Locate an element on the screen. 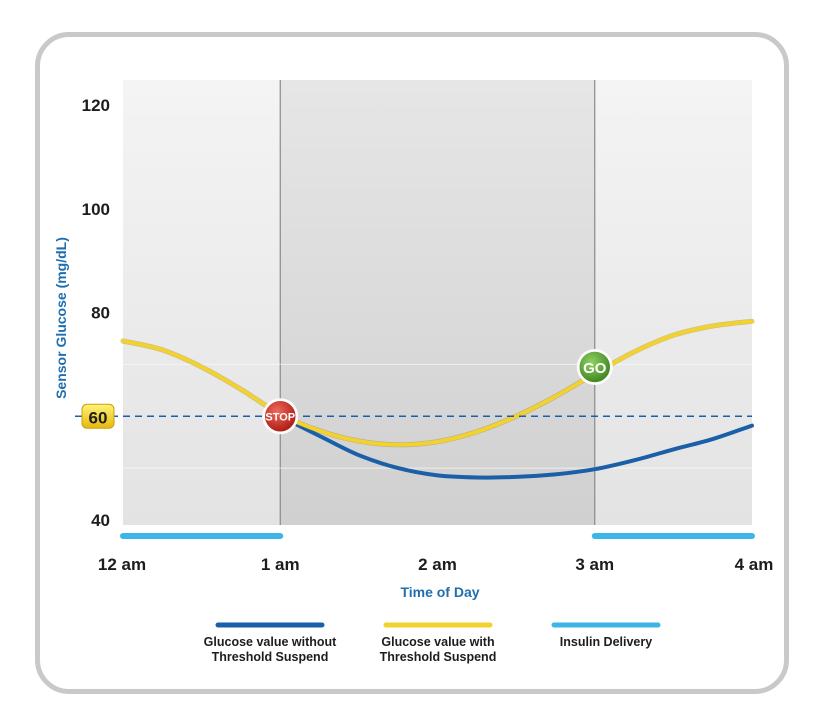 Image resolution: width=827 pixels, height=717 pixels. y-tick-label: 120 is located at coordinates (96, 105).